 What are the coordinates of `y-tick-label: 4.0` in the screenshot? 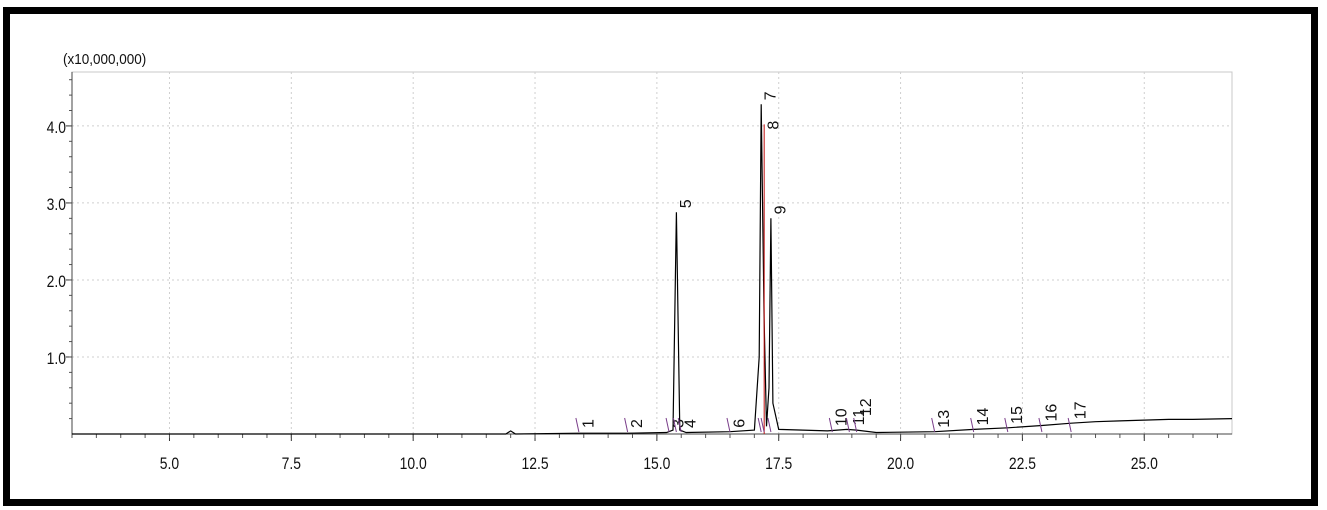 It's located at (57, 128).